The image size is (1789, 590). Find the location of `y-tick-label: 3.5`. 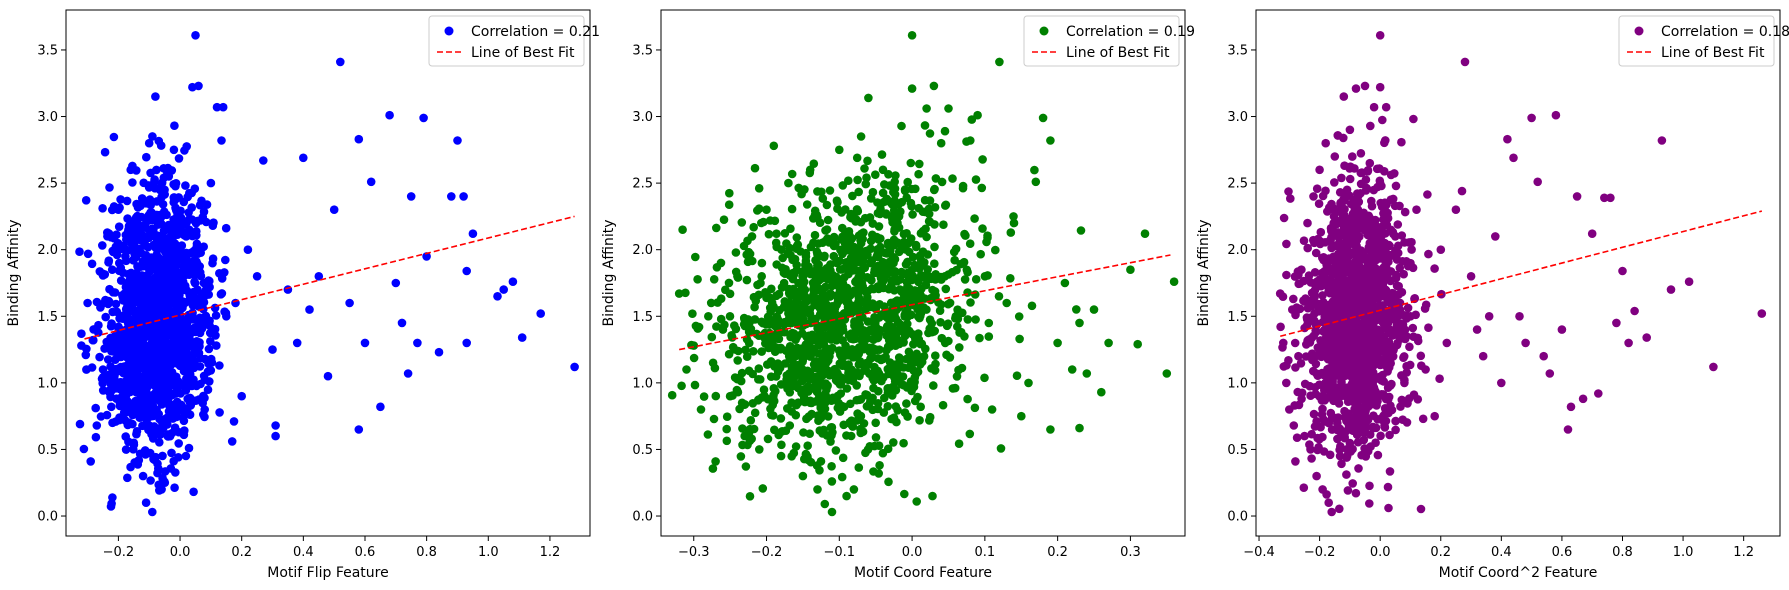

y-tick-label: 3.5 is located at coordinates (642, 50).